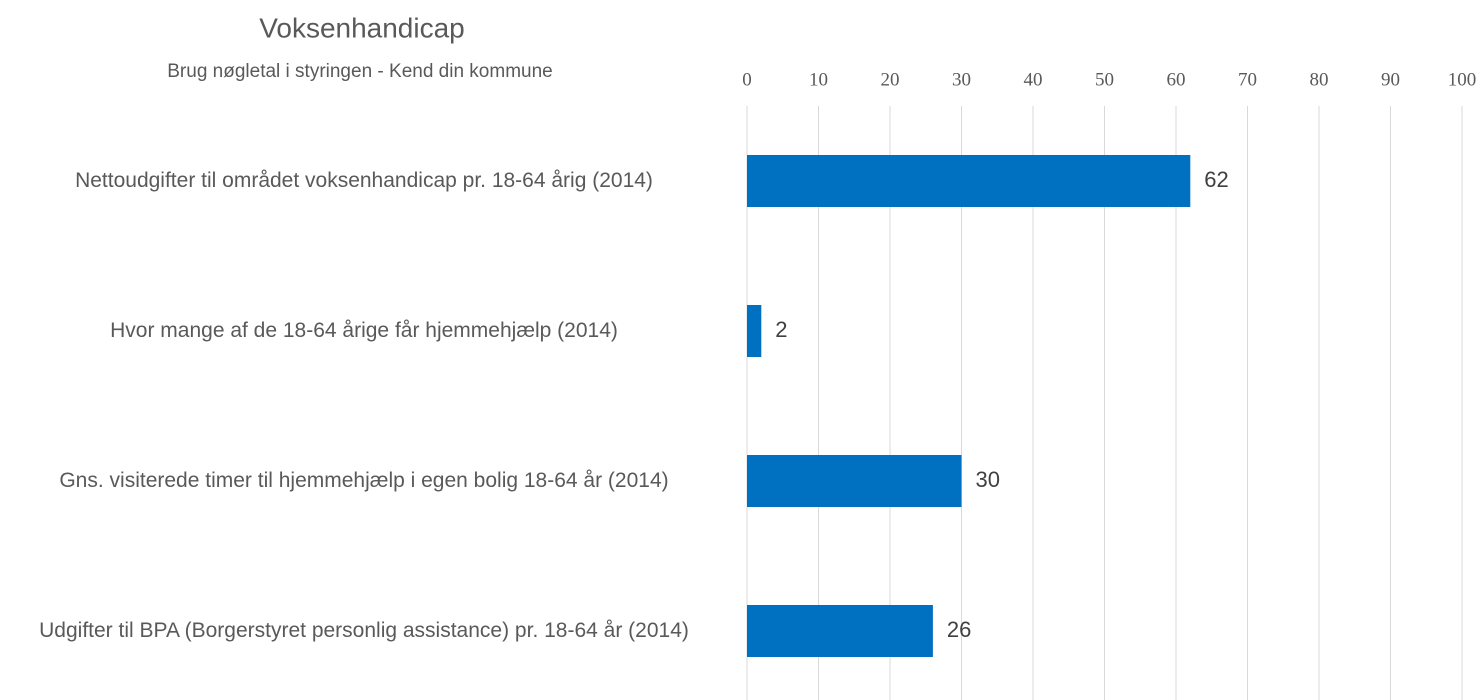  I want to click on value-label: 26, so click(959, 629).